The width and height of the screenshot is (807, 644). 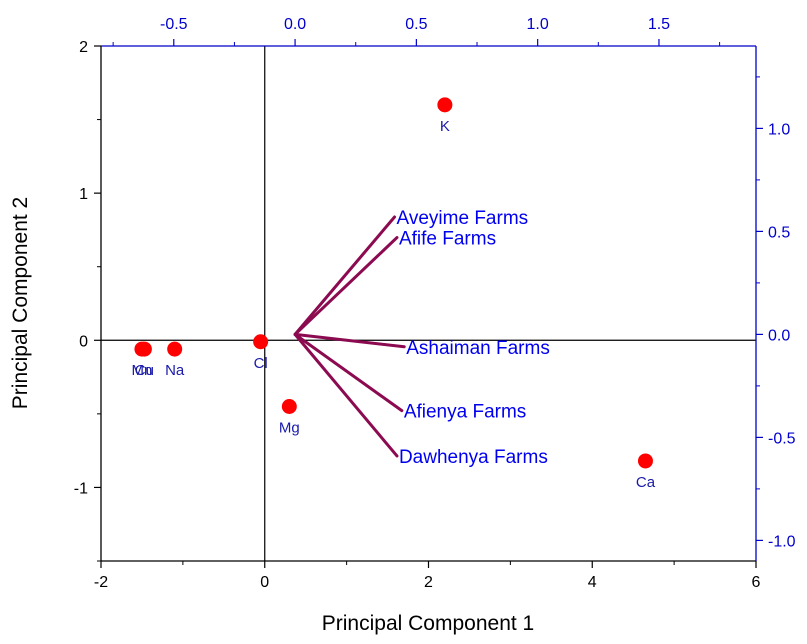 I want to click on right-y-tick-label: 0.5, so click(x=779, y=232).